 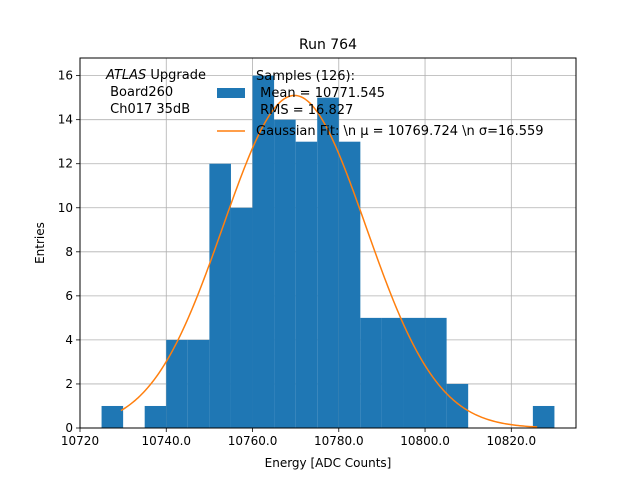 What do you see at coordinates (328, 463) in the screenshot?
I see `x-axis-label: Energy [ADC Counts]` at bounding box center [328, 463].